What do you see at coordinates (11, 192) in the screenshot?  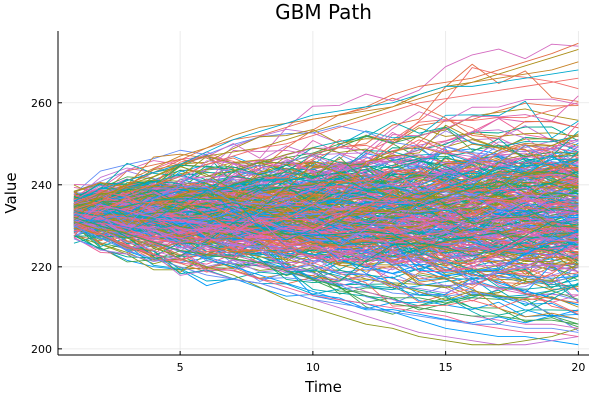 I see `y-axis-label: Value` at bounding box center [11, 192].